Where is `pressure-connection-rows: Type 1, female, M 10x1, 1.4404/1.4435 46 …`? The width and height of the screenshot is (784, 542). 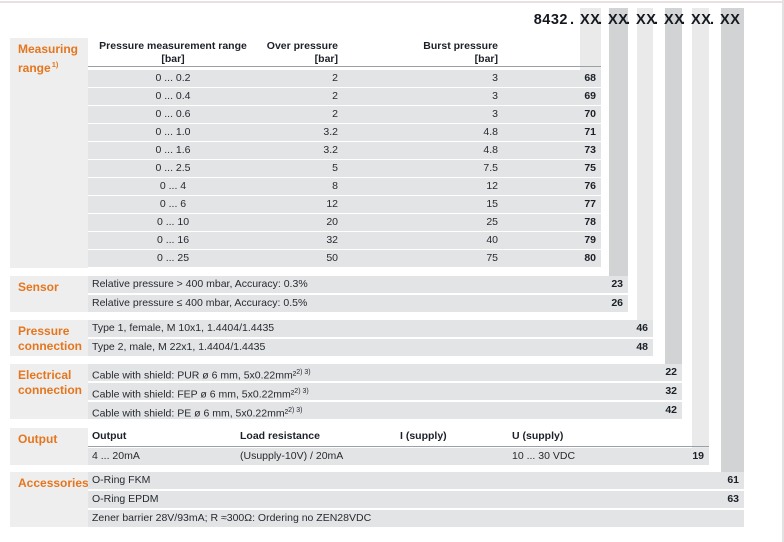 pressure-connection-rows: Type 1, female, M 10x1, 1.4404/1.4435 46 … is located at coordinates (370, 339).